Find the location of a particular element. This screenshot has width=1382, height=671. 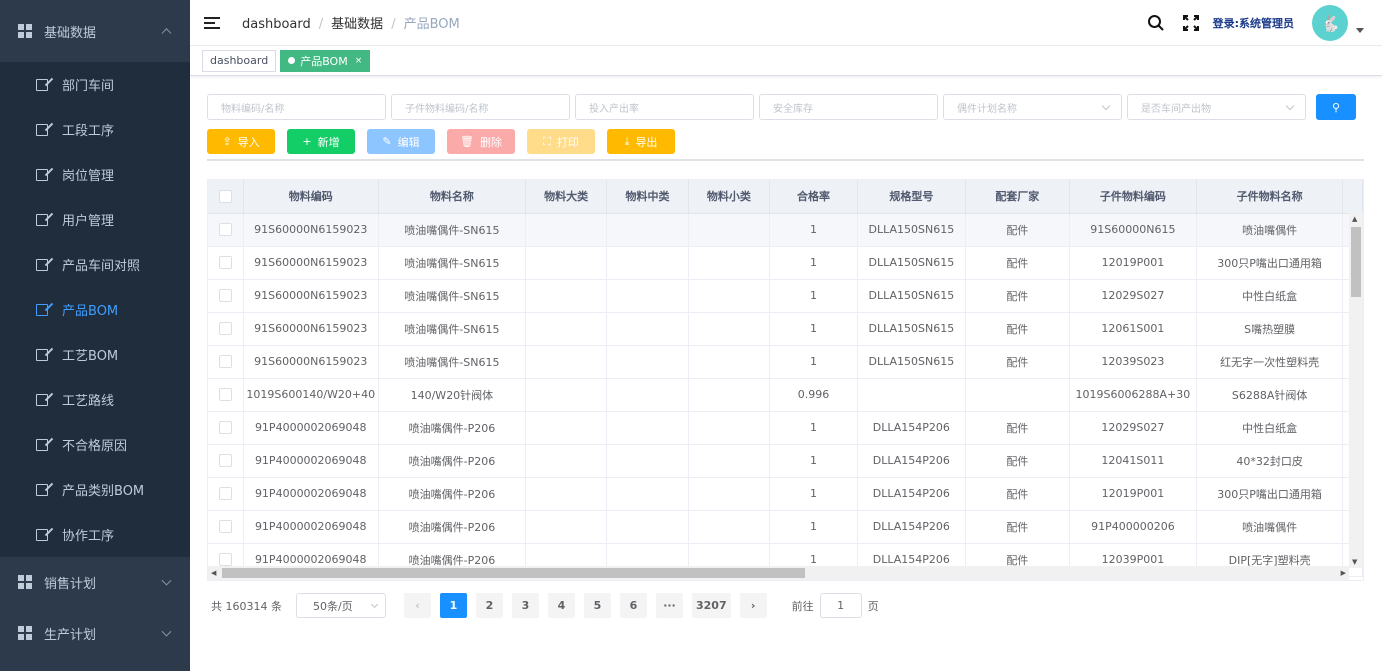

plus-button: + 新增 is located at coordinates (321, 141).